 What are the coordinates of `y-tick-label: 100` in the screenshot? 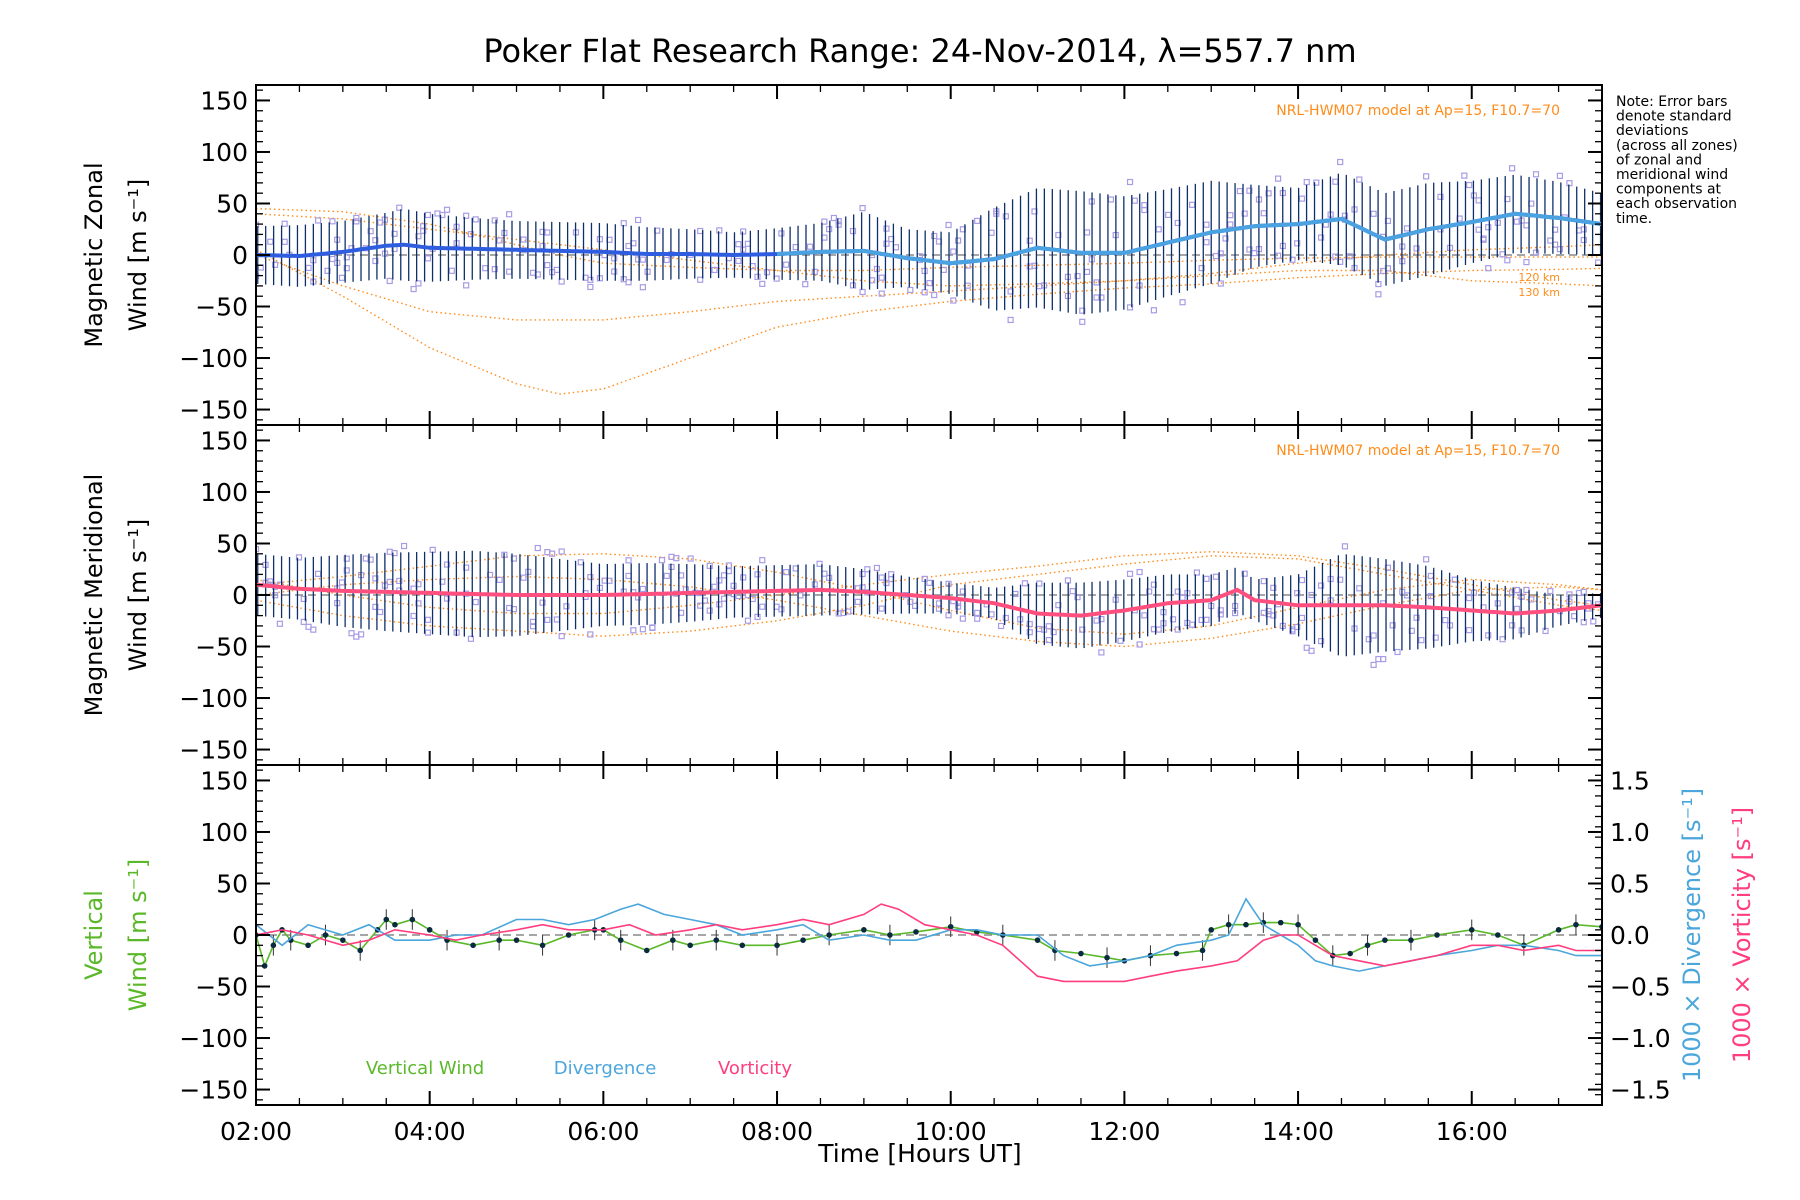 It's located at (224, 152).